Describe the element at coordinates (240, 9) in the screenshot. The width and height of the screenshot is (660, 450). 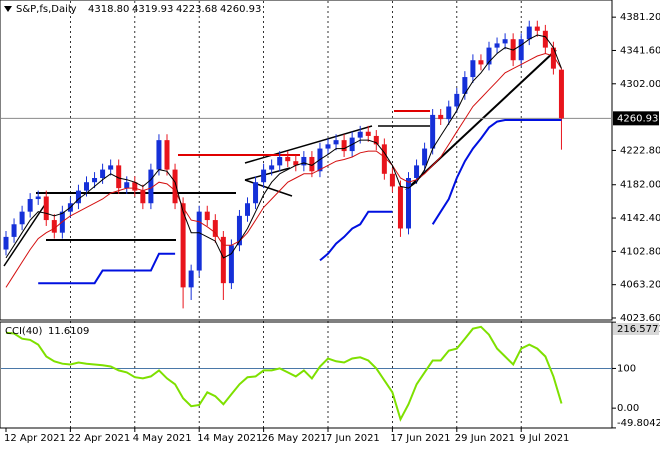
I see `close-label: 4260.93` at that location.